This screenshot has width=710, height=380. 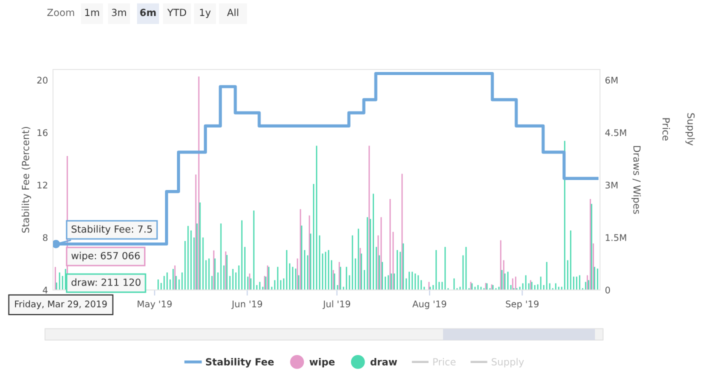 What do you see at coordinates (607, 290) in the screenshot?
I see `y2-tick-label: 0` at bounding box center [607, 290].